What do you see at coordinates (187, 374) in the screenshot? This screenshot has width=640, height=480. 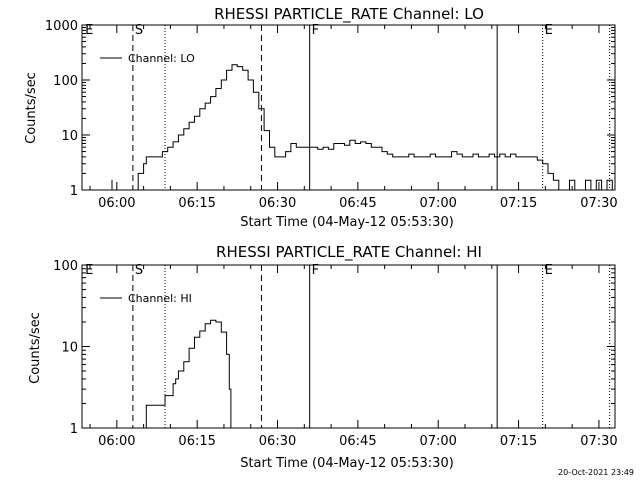 I see `series-line` at bounding box center [187, 374].